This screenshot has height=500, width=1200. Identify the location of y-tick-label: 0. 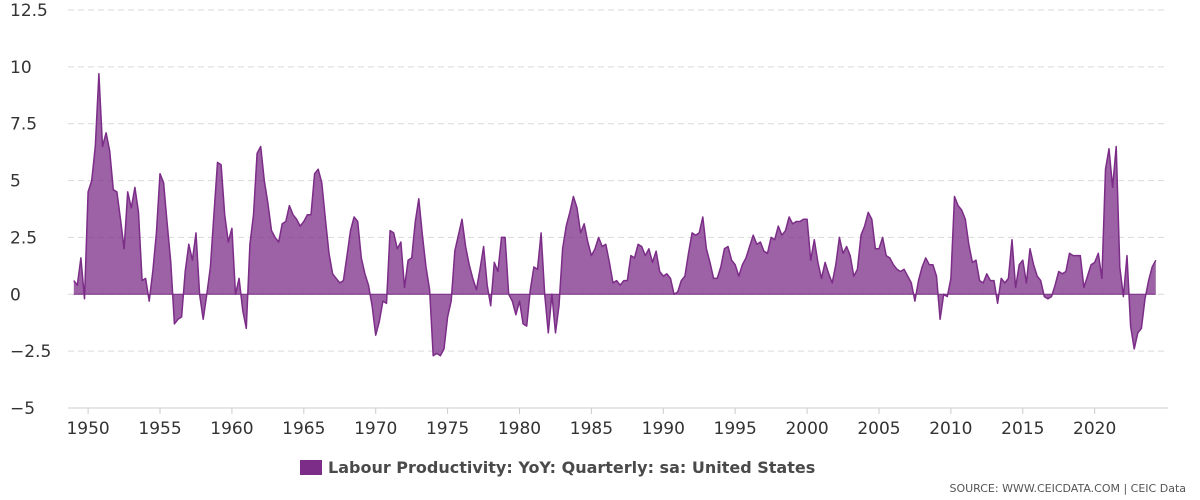
(15, 295).